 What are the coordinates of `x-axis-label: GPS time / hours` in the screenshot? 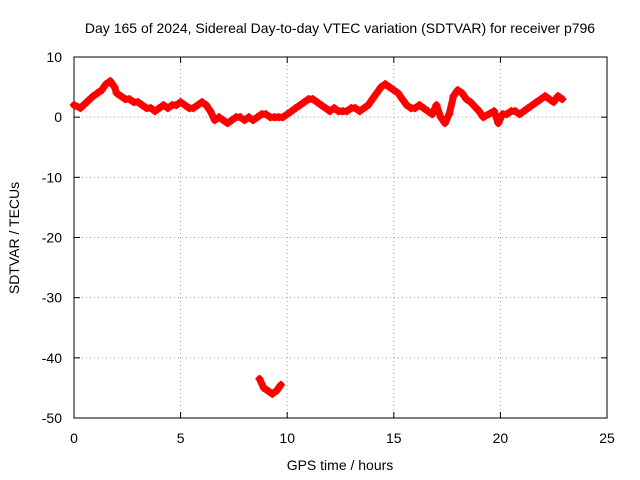 It's located at (340, 465).